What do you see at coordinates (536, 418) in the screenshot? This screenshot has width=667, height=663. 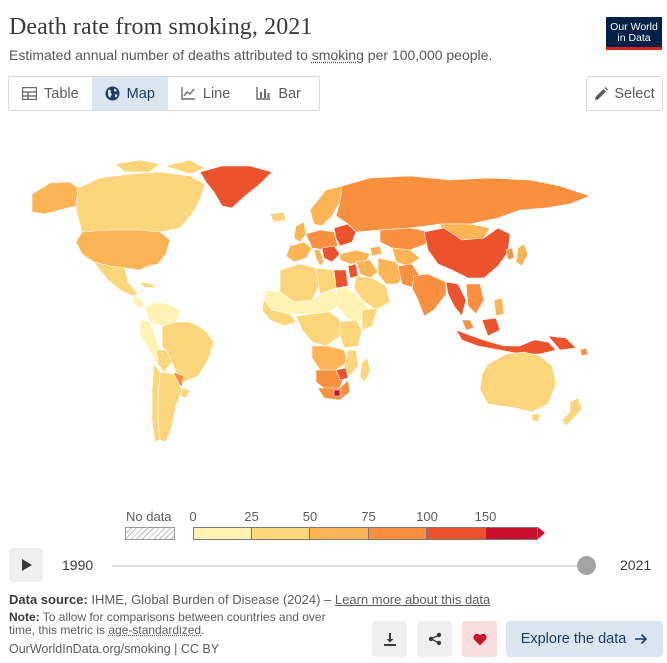 I see `region-tasmania` at bounding box center [536, 418].